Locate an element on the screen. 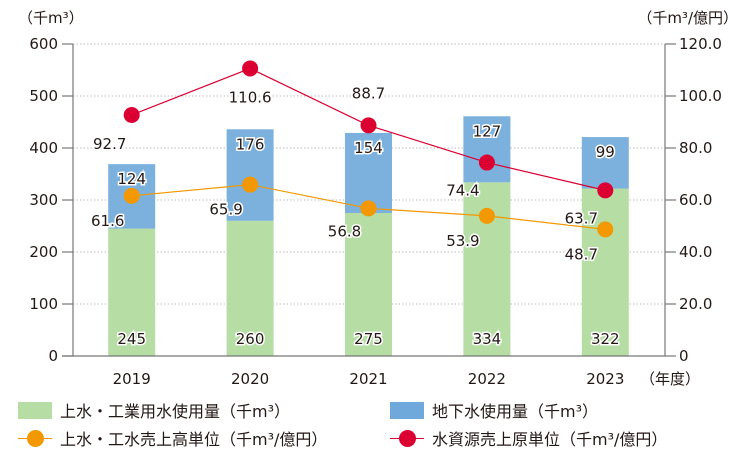  x-tick-label: 2021 is located at coordinates (368, 379).